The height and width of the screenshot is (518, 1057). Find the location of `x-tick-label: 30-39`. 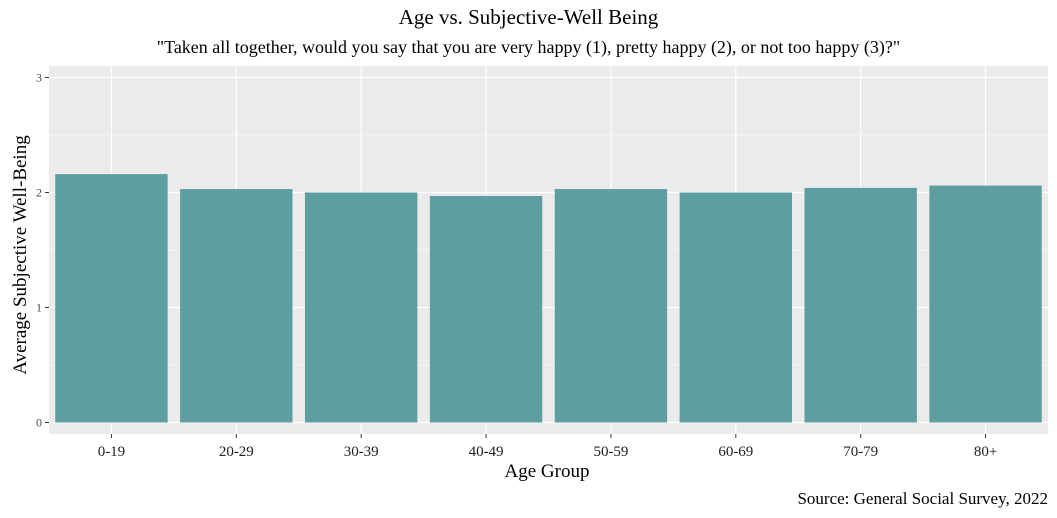

x-tick-label: 30-39 is located at coordinates (361, 452).